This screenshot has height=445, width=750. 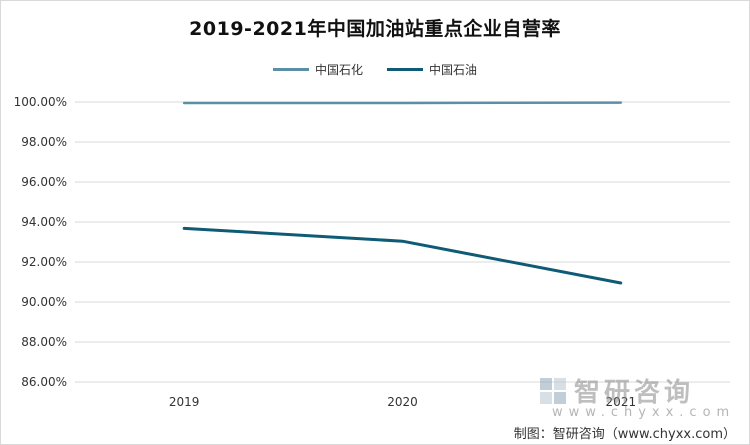 What do you see at coordinates (44, 182) in the screenshot?
I see `y-tick-label: 96.00%` at bounding box center [44, 182].